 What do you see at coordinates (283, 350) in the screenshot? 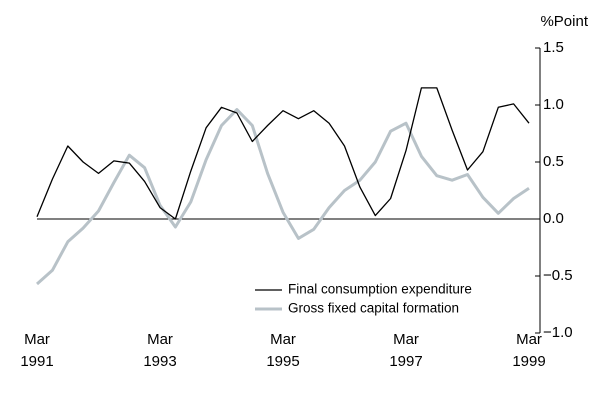
I see `x-tick-label: Mar 1995` at bounding box center [283, 350].